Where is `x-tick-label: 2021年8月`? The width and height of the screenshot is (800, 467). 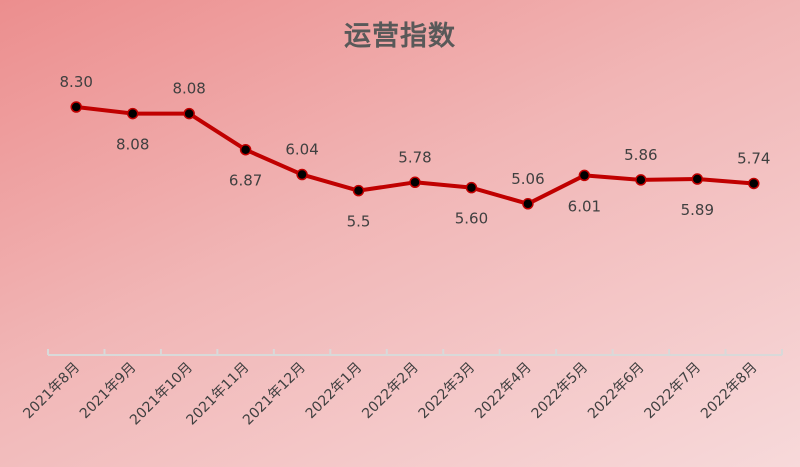
x-tick-label: 2021年8月 is located at coordinates (51, 391).